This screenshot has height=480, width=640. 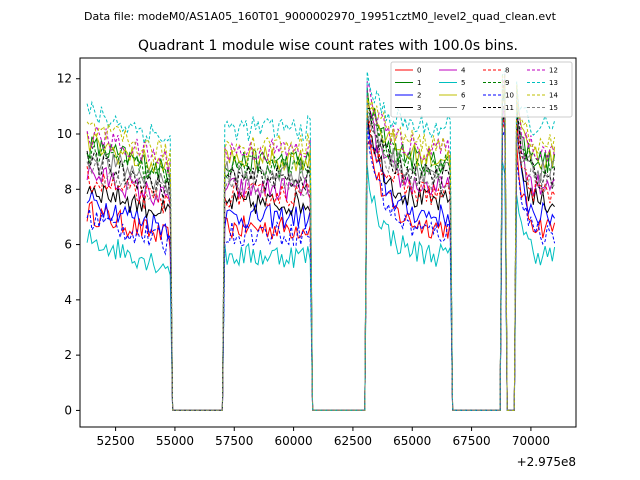 I want to click on x-axis: 52500 55000 57500 60000 62500 65000 67500 70000, so click(x=323, y=437).